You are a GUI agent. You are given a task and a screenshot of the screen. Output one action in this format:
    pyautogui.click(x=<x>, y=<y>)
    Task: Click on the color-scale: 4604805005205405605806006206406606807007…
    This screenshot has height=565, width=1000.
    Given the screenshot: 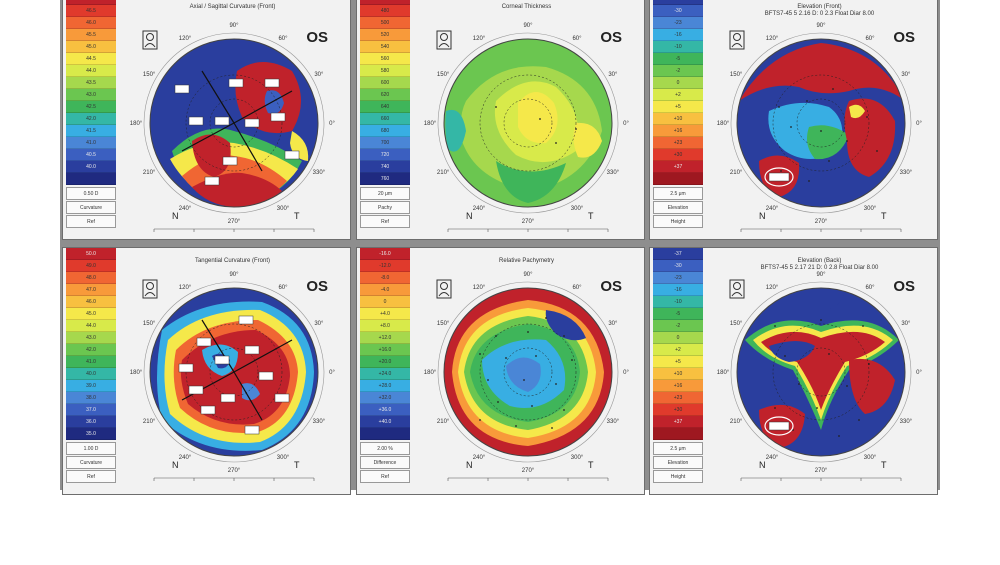 What is the action you would take?
    pyautogui.click(x=385, y=119)
    